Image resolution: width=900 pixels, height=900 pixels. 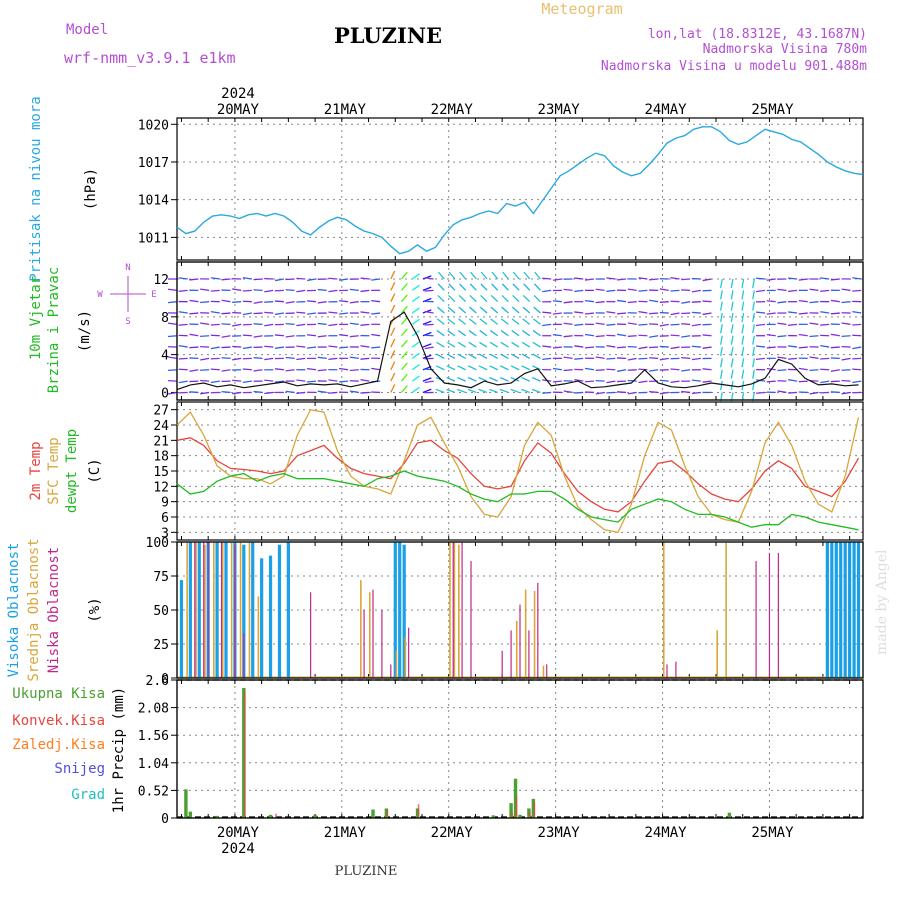 What do you see at coordinates (153, 125) in the screenshot?
I see `y-tick-label: 1020` at bounding box center [153, 125].